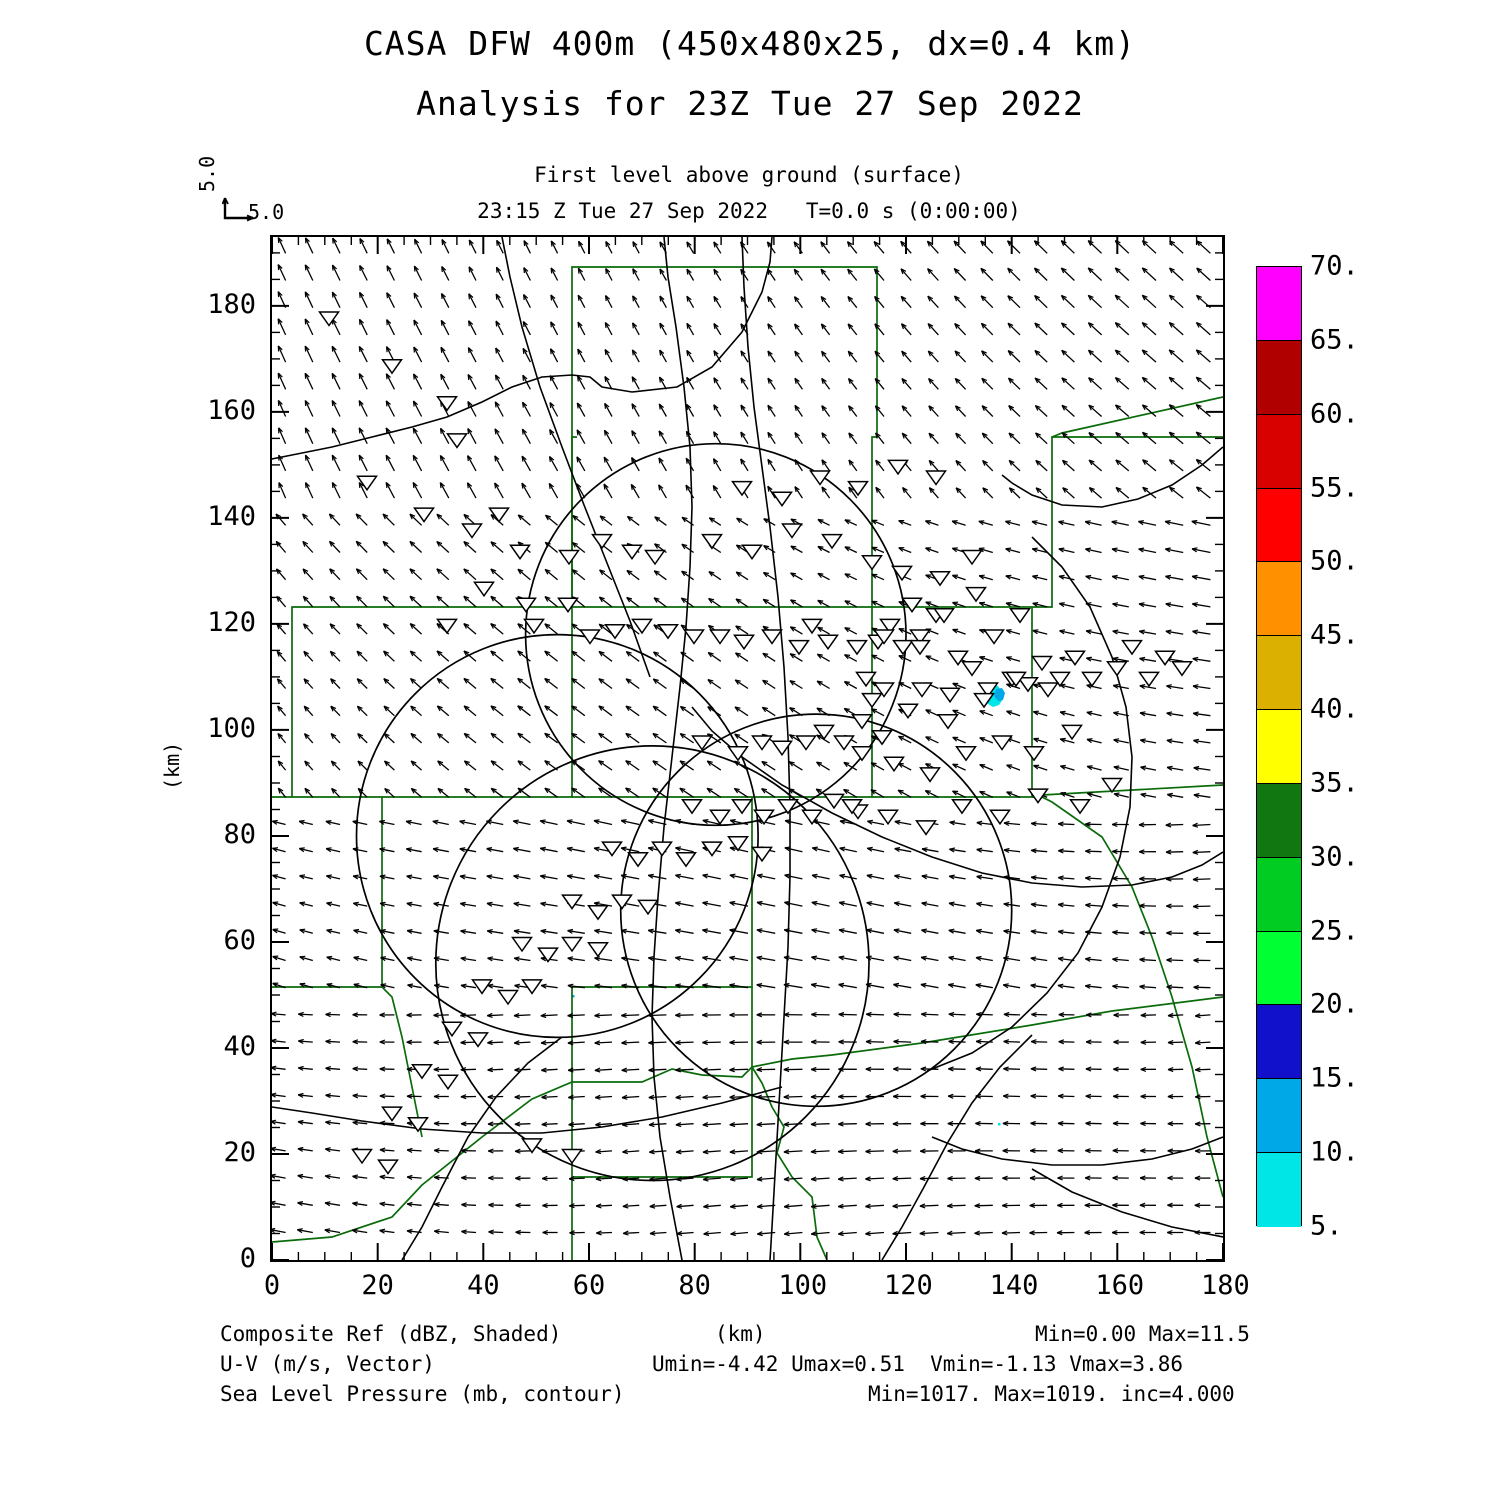  Describe the element at coordinates (803, 1285) in the screenshot. I see `x-axis-tick-label: 100` at that location.